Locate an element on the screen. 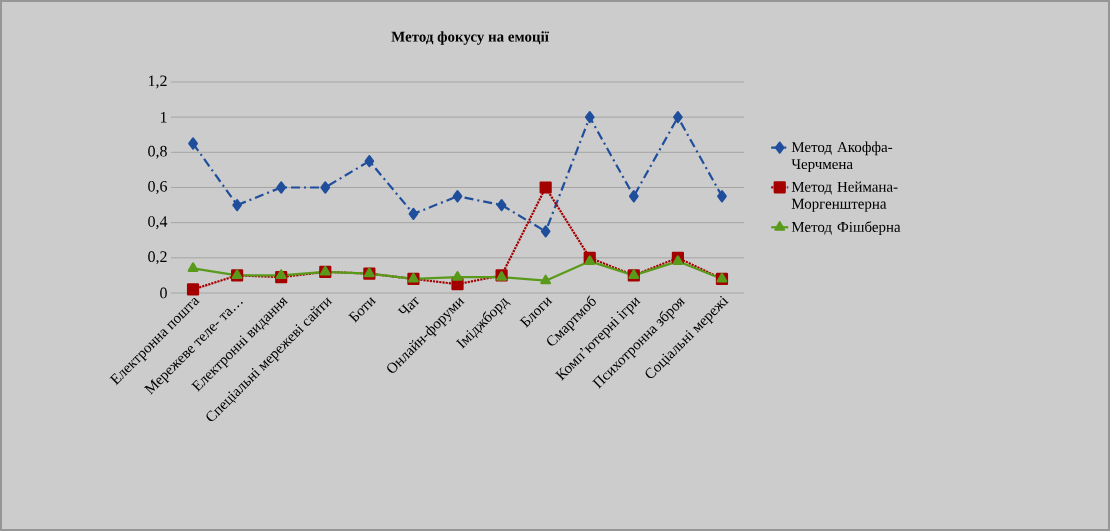  chart-title: Метод фокусу на емоції is located at coordinates (470, 38).